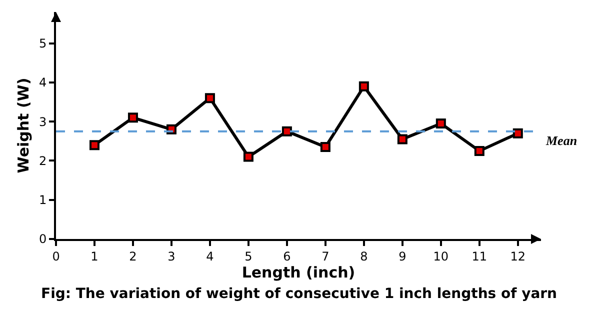 The width and height of the screenshot is (603, 323). Describe the element at coordinates (299, 272) in the screenshot. I see `x-axis-title: Length (inch)` at that location.